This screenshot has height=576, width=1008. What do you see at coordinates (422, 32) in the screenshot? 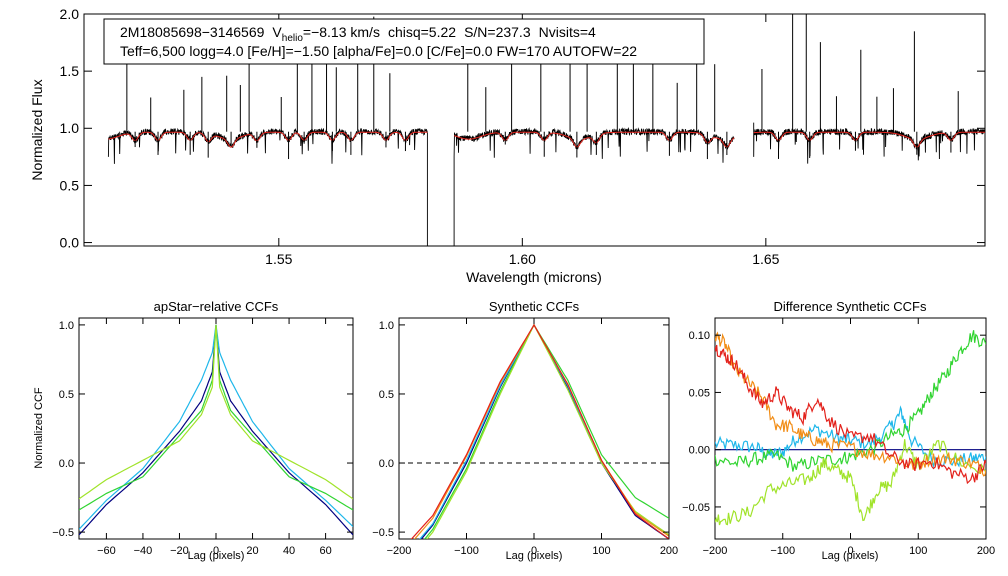
I see `chisq: chisq=5.22` at bounding box center [422, 32].